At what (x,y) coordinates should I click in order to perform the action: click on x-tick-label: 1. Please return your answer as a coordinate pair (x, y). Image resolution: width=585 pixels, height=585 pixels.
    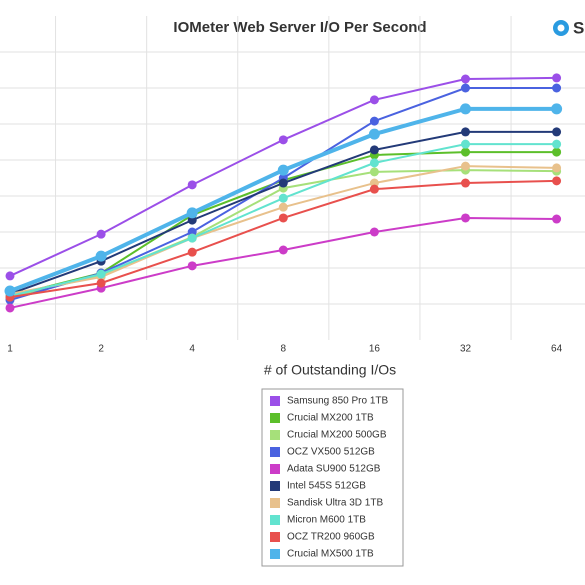
    Looking at the image, I should click on (10, 349).